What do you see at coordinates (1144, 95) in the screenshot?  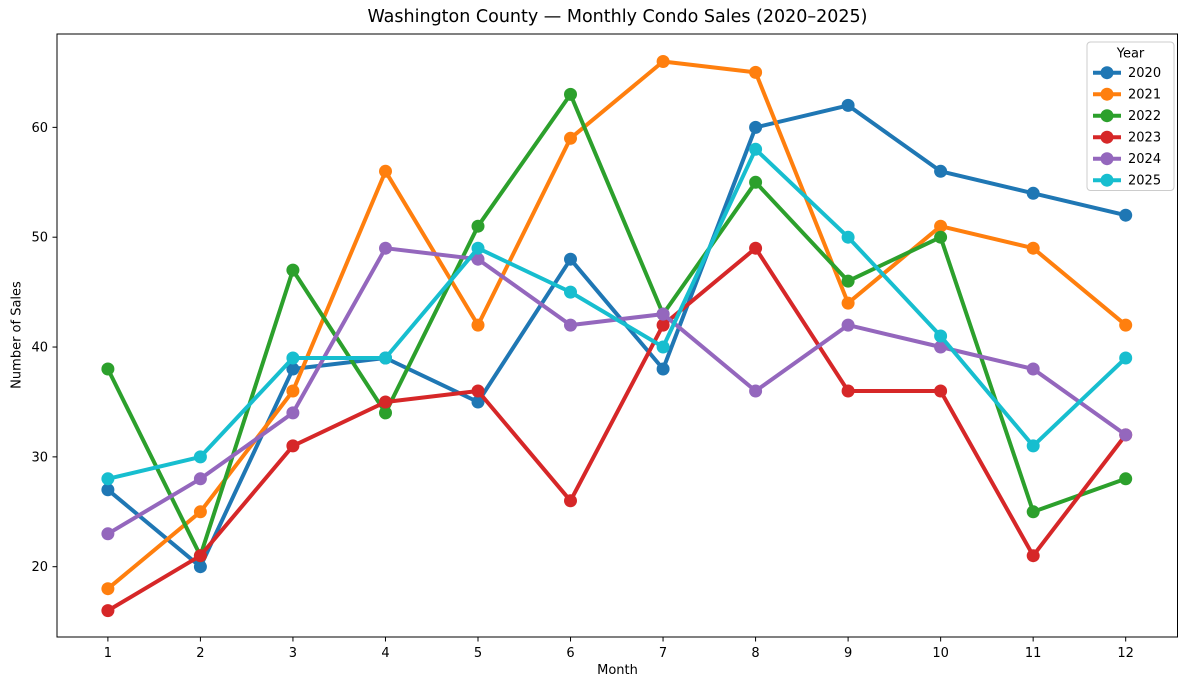 I see `legend-label: 2021` at bounding box center [1144, 95].